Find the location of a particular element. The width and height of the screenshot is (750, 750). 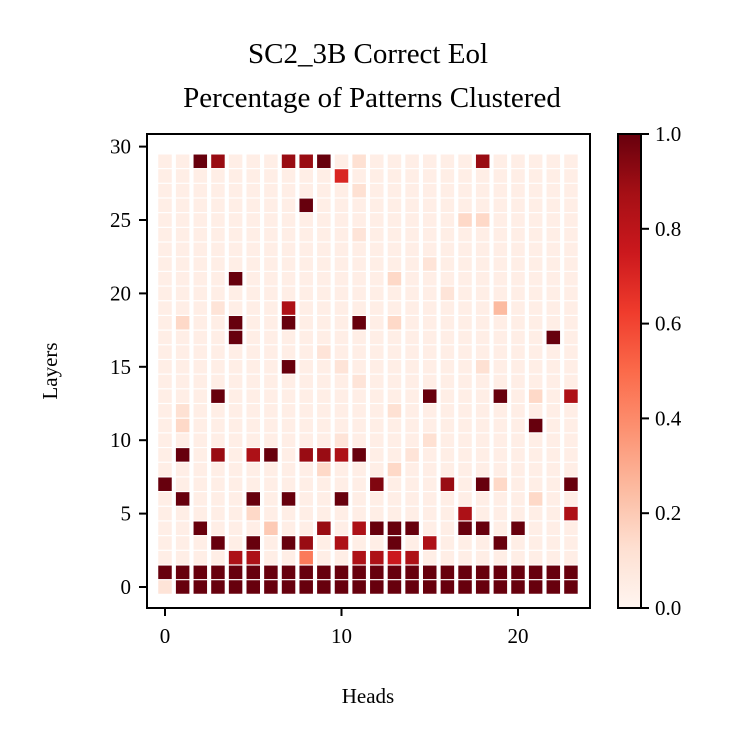

colorbar-ticks: 0.0 0.2 0.4 0.6 0.8 1.0 is located at coordinates (661, 371).